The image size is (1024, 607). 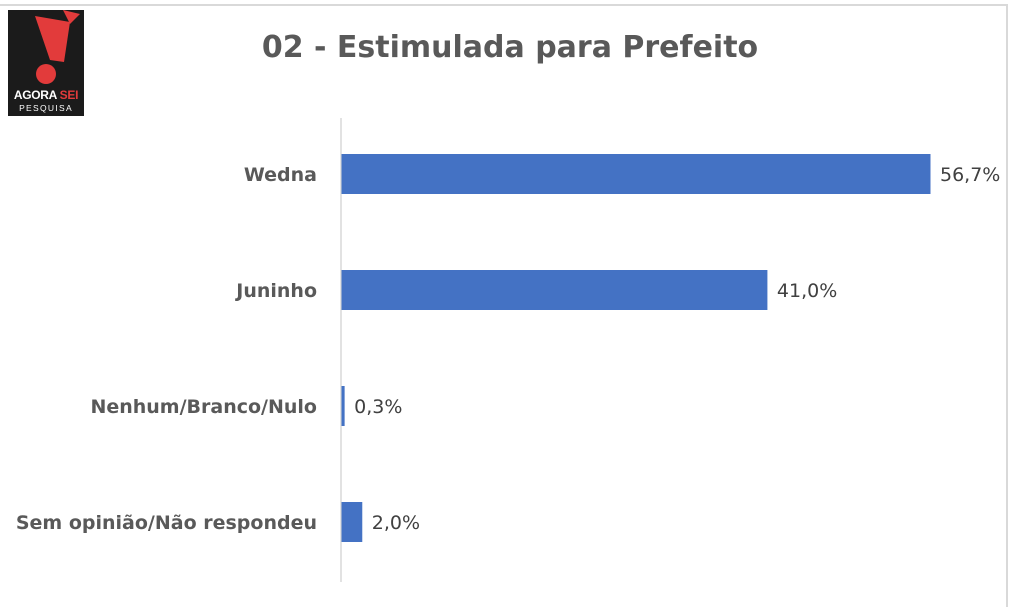 I want to click on logo-brand: AGORA SEI, so click(x=46, y=95).